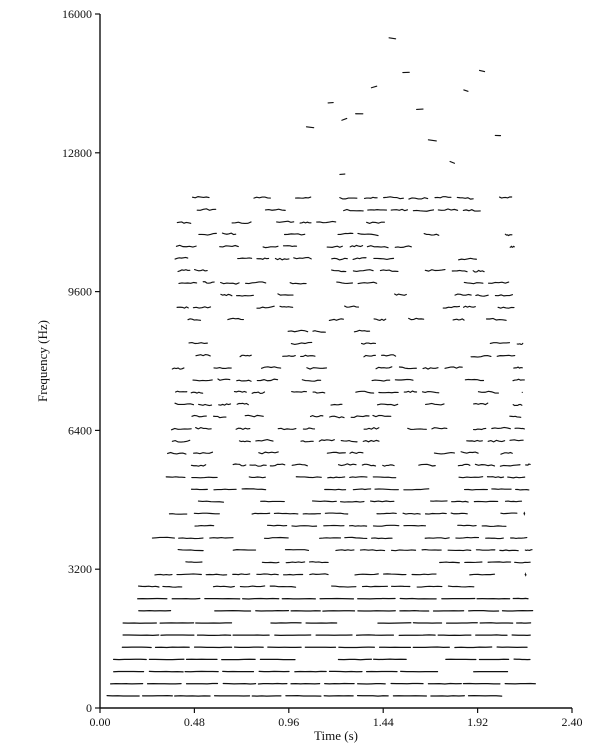 This screenshot has height=747, width=603. Describe the element at coordinates (194, 722) in the screenshot. I see `x-tick-label: 0.48` at that location.